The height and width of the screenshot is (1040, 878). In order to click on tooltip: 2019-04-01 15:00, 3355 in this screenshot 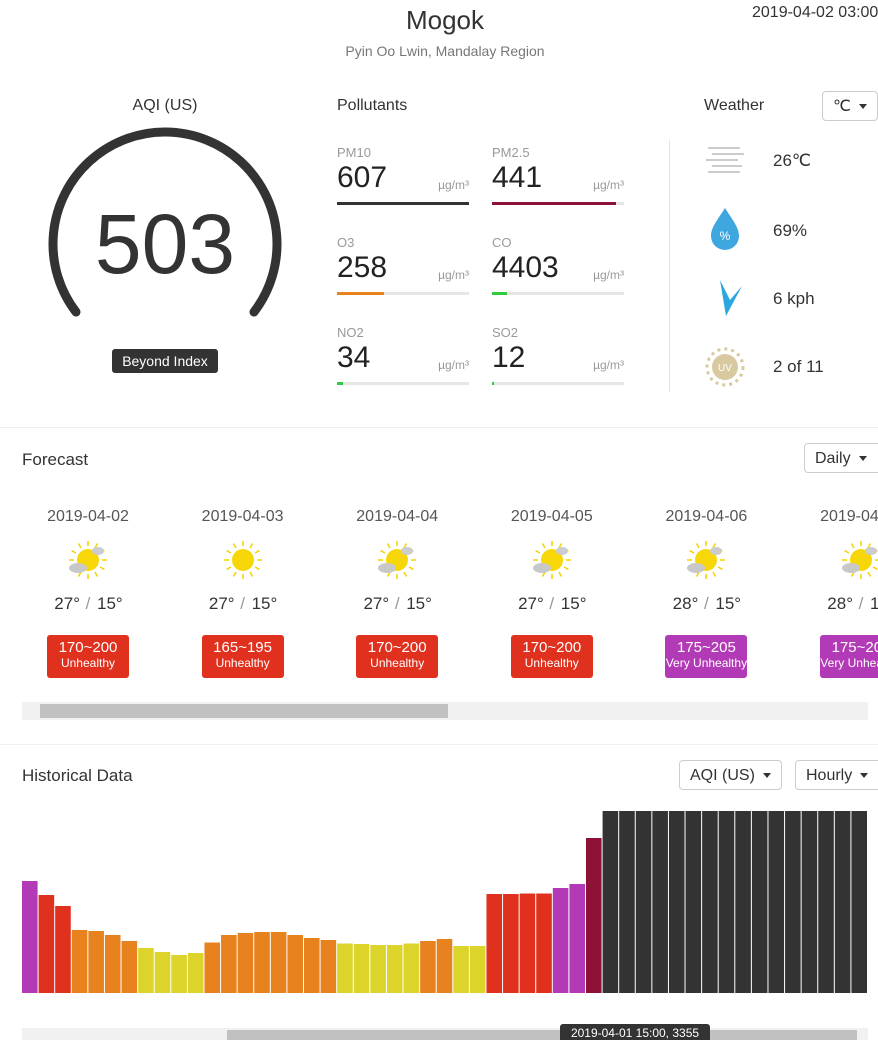, I will do `click(635, 1032)`.